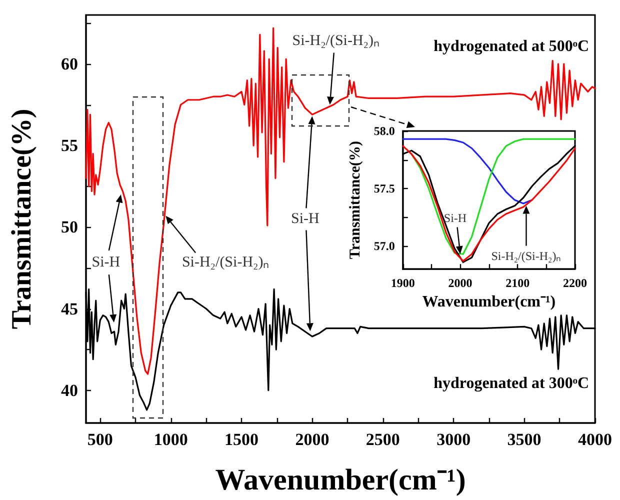 The image size is (620, 500). What do you see at coordinates (453, 439) in the screenshot?
I see `x-tick-label: 3000` at bounding box center [453, 439].